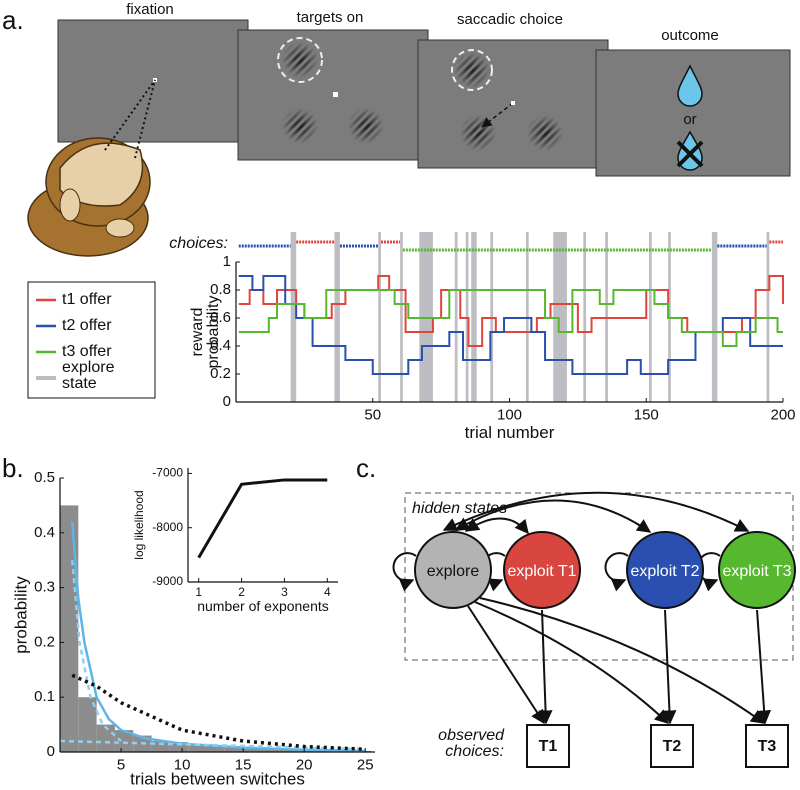 Image resolution: width=800 pixels, height=790 pixels. Describe the element at coordinates (459, 508) in the screenshot. I see `hidden-states-label: hidden states` at that location.